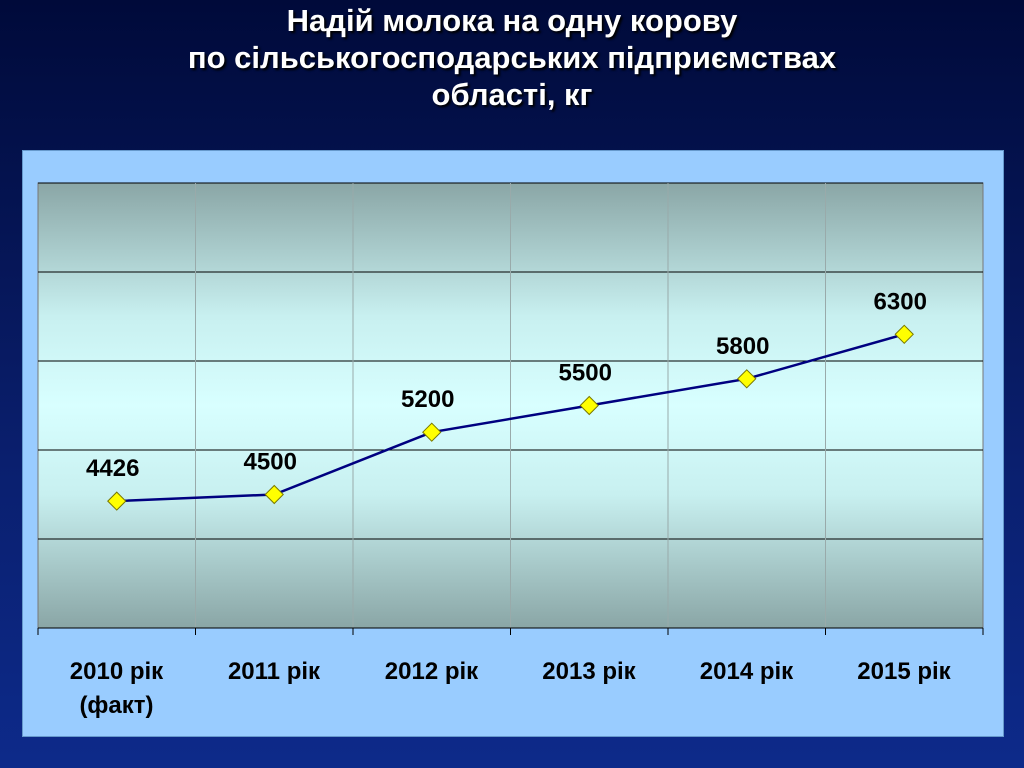 The width and height of the screenshot is (1024, 768). What do you see at coordinates (746, 671) in the screenshot?
I see `x-tick-label: 2014 рік` at bounding box center [746, 671].